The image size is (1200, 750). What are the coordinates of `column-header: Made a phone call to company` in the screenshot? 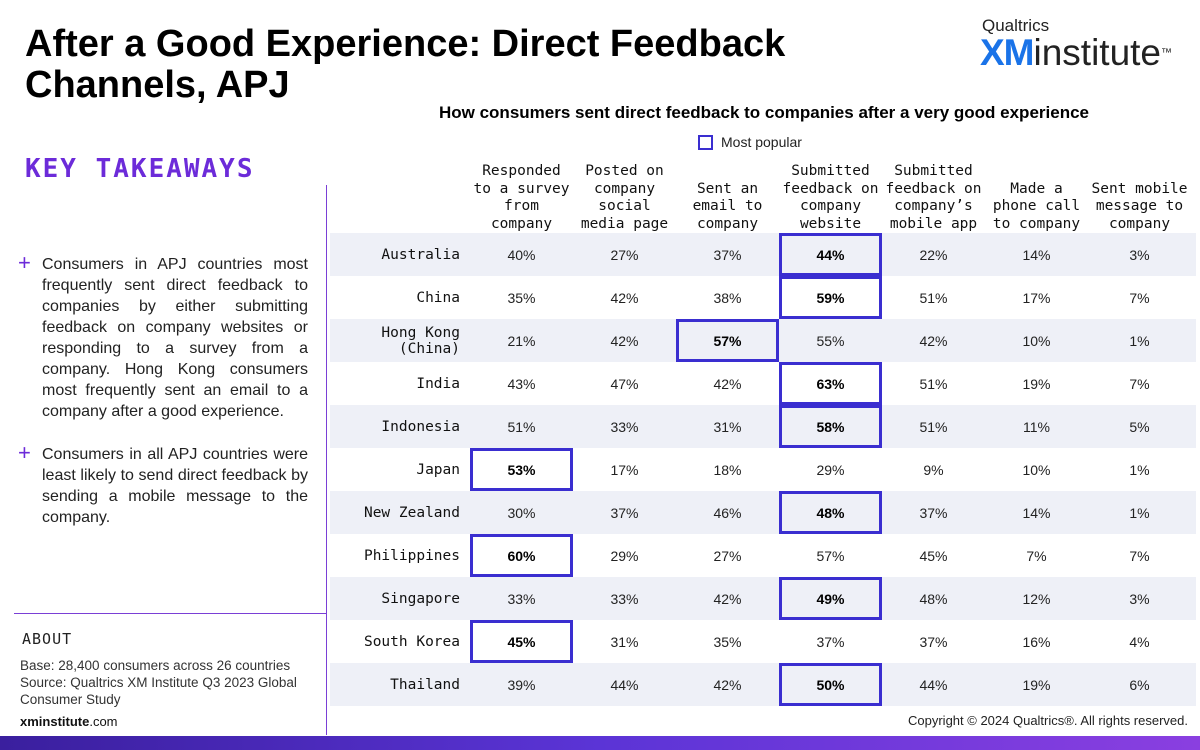 It's located at (1036, 207).